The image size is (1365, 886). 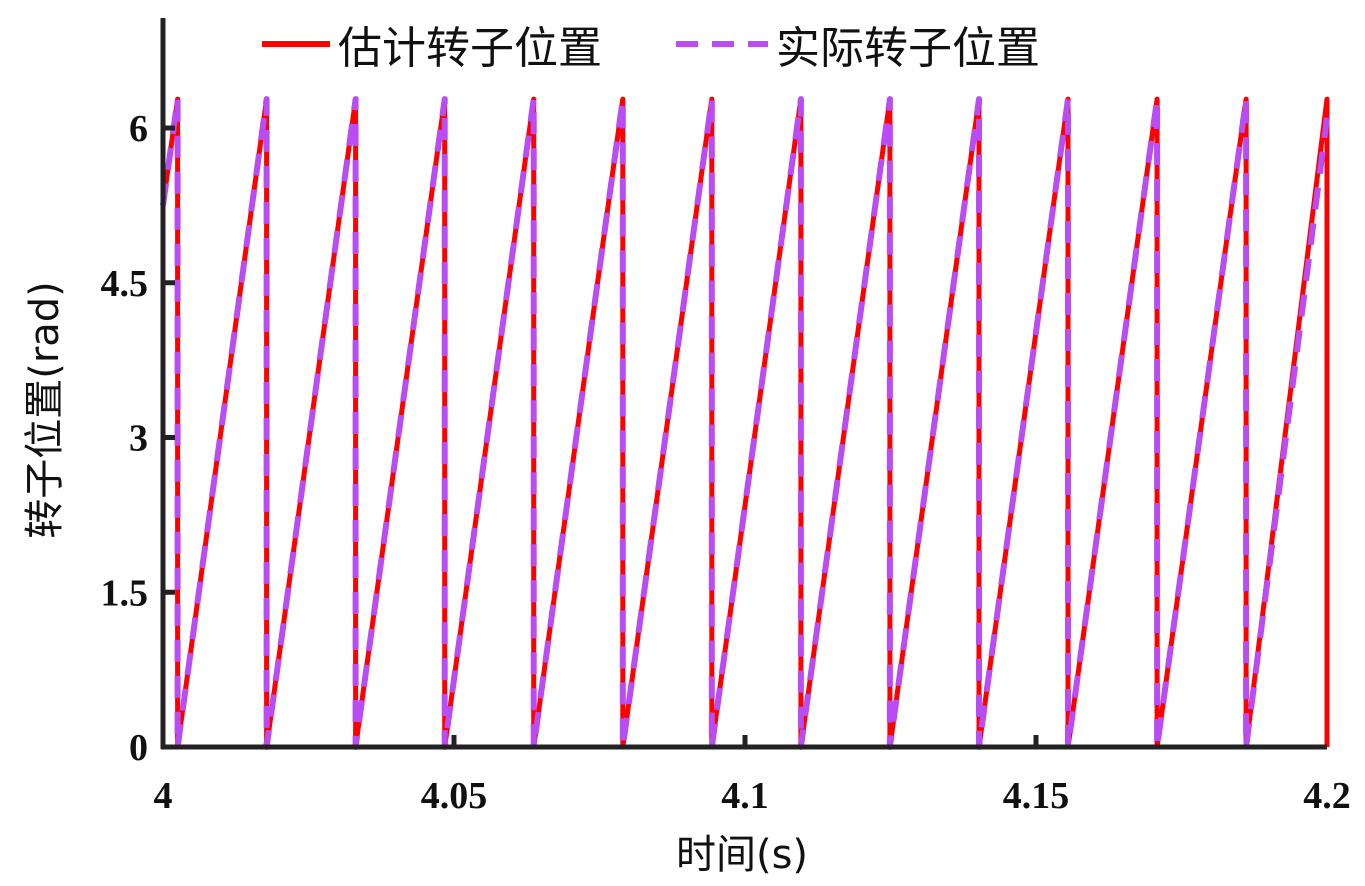 I want to click on y-tick-label: 3, so click(x=138, y=439).